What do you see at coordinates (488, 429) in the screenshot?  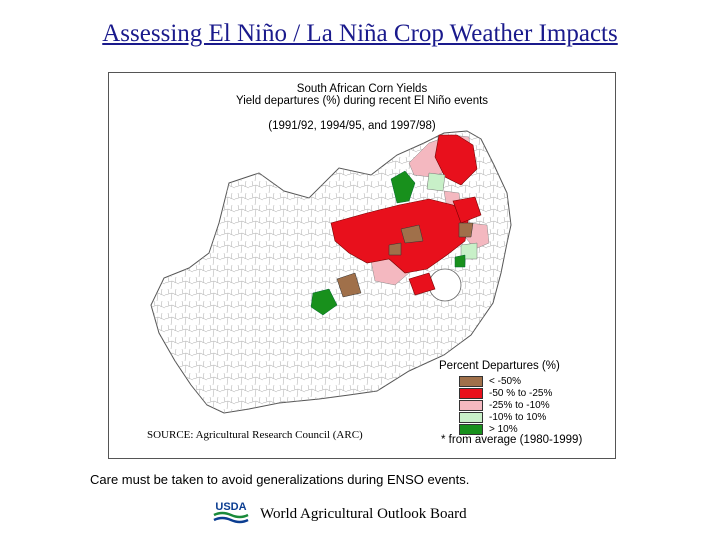 I see `legend-item-5: > 10%` at bounding box center [488, 429].